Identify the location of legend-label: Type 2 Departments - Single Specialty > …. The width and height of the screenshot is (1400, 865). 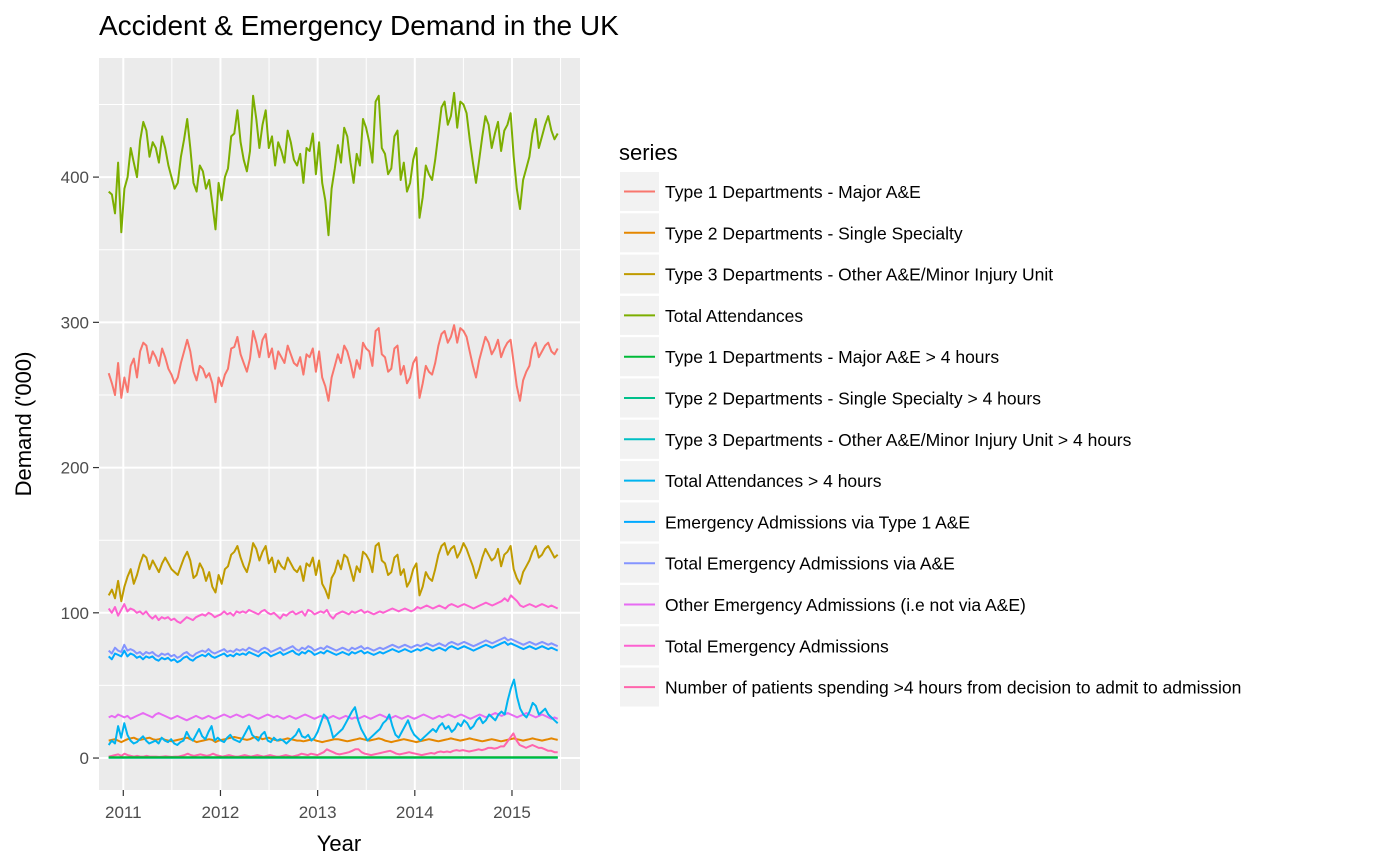
(853, 399).